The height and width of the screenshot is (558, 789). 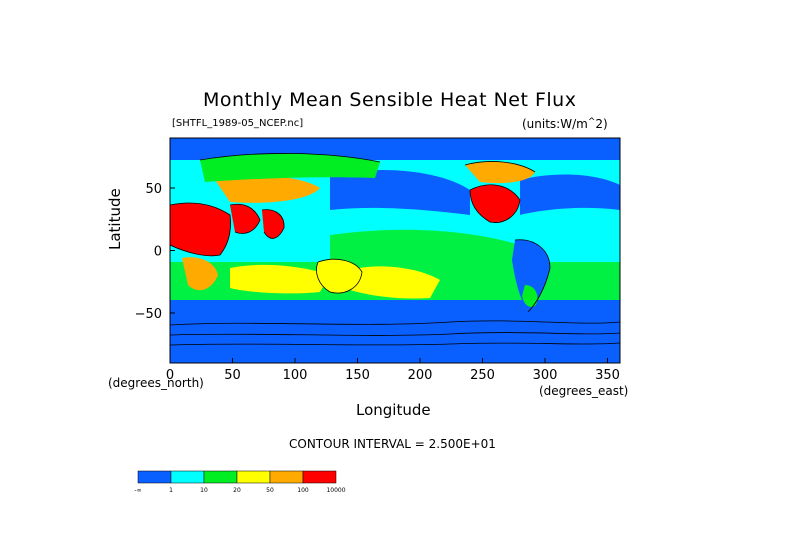 What do you see at coordinates (280, 279) in the screenshot?
I see `region-indian-ocean-subtropics` at bounding box center [280, 279].